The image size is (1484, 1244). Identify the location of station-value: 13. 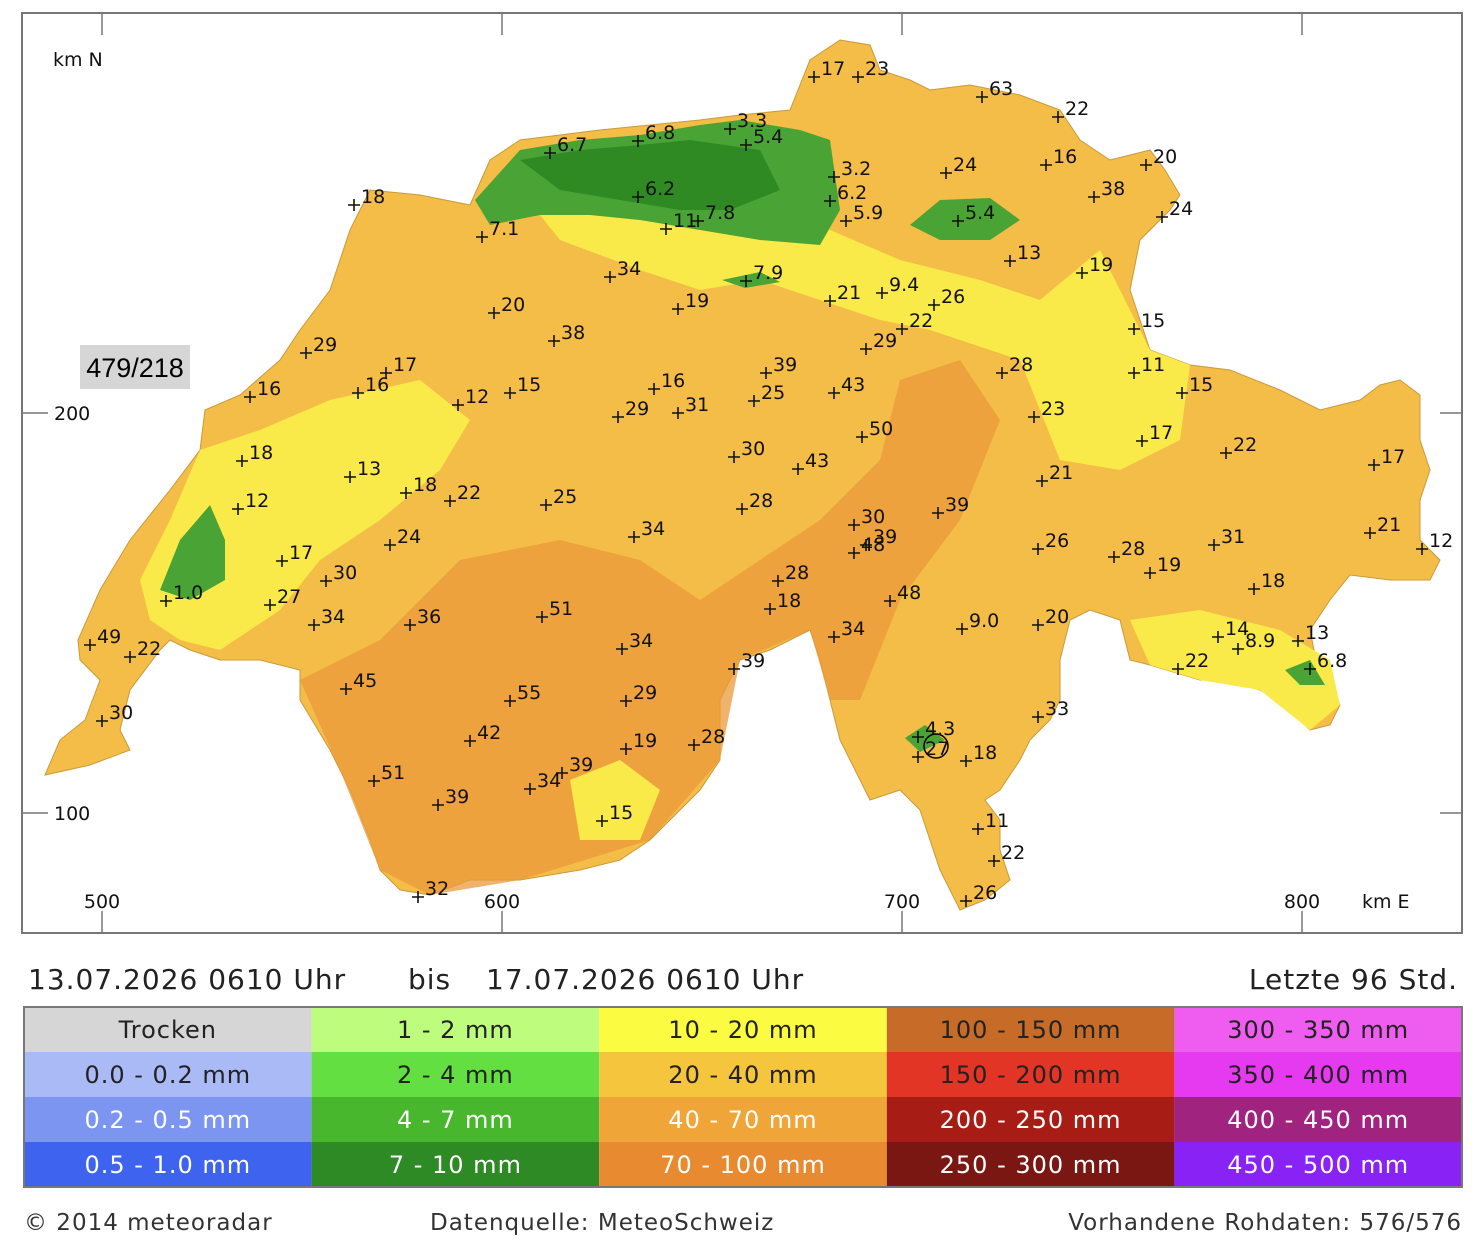
(369, 469).